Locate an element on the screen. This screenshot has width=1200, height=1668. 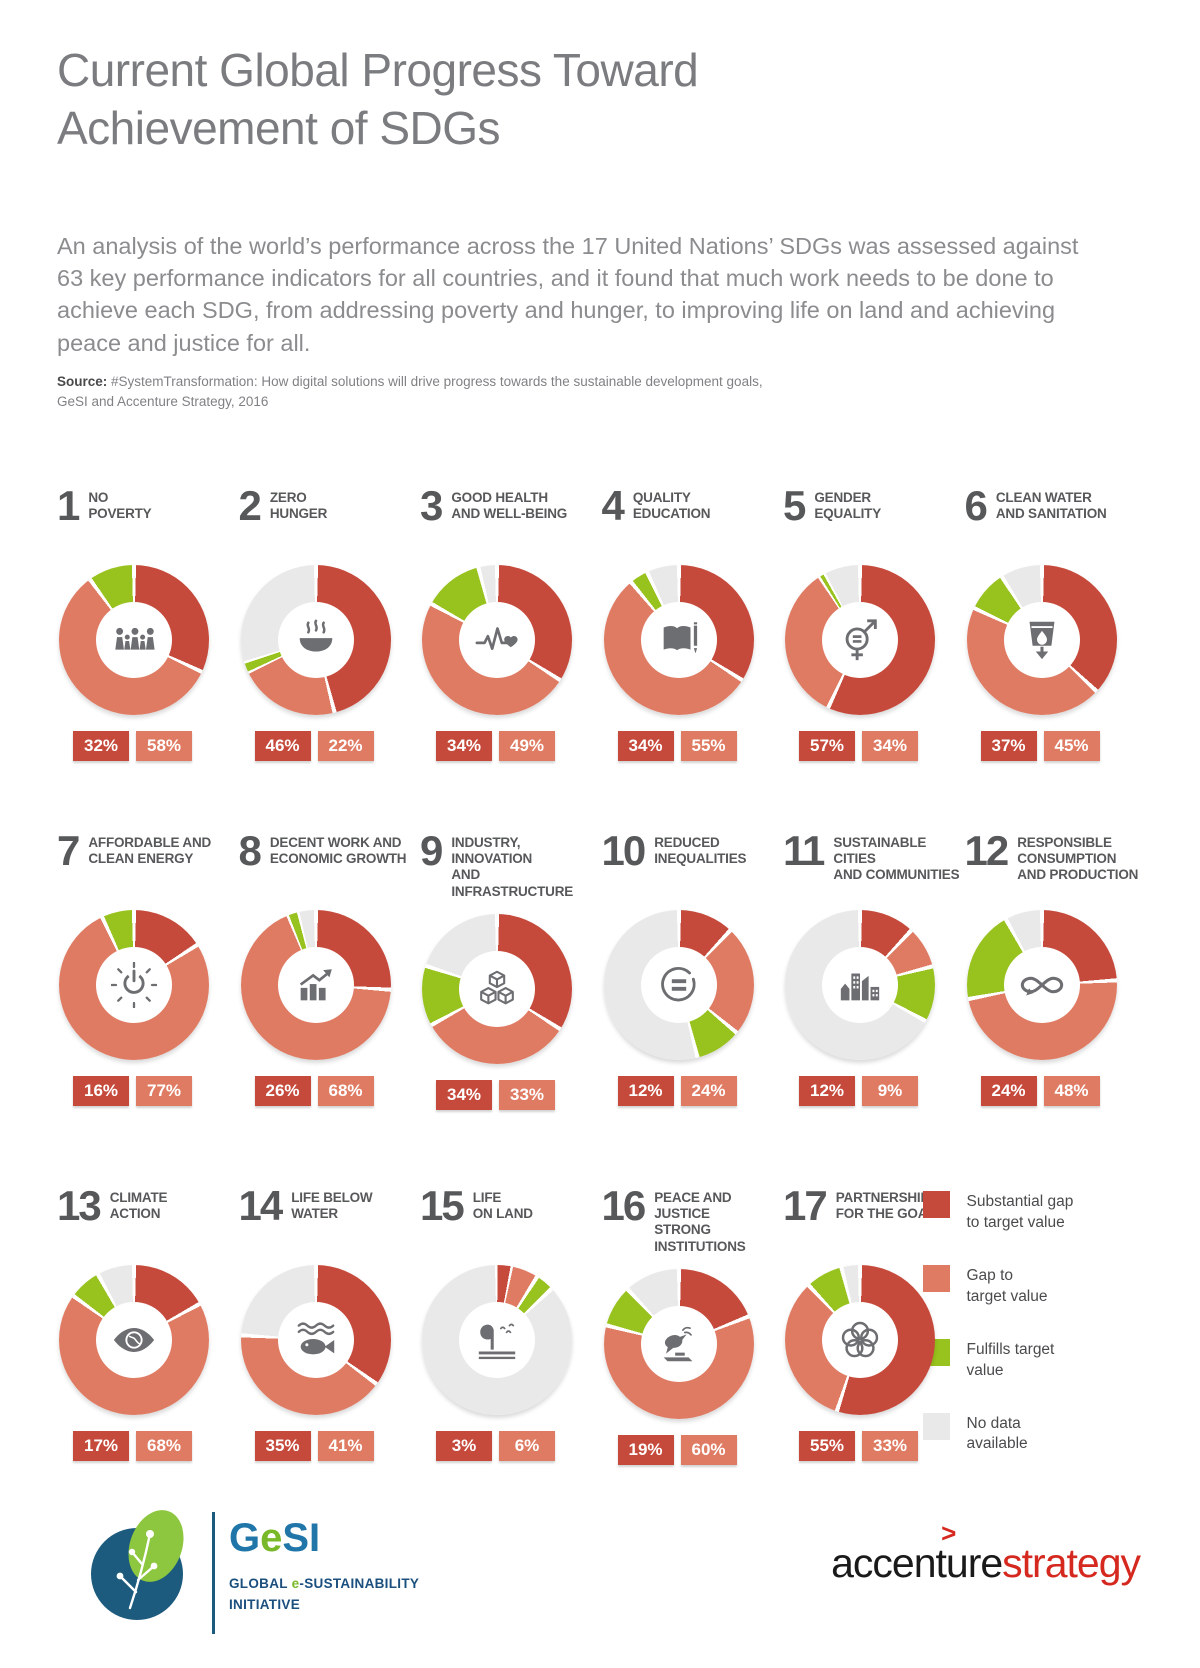
sdg-goal-header: 14 LIFE BELOW WATER is located at coordinates (329, 1216).